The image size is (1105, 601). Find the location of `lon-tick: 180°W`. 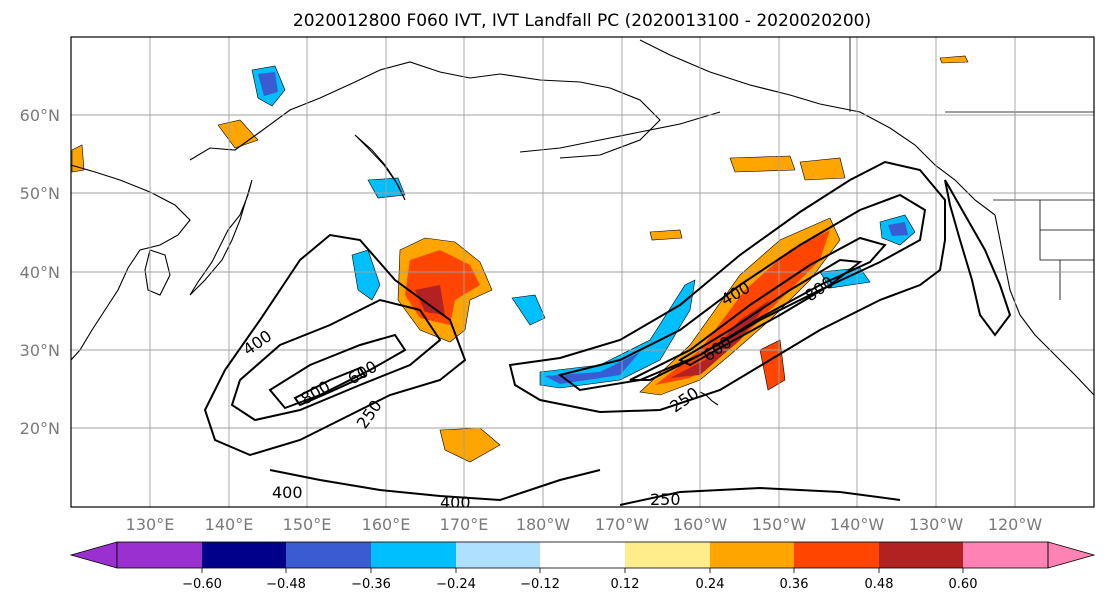

lon-tick: 180°W is located at coordinates (543, 524).